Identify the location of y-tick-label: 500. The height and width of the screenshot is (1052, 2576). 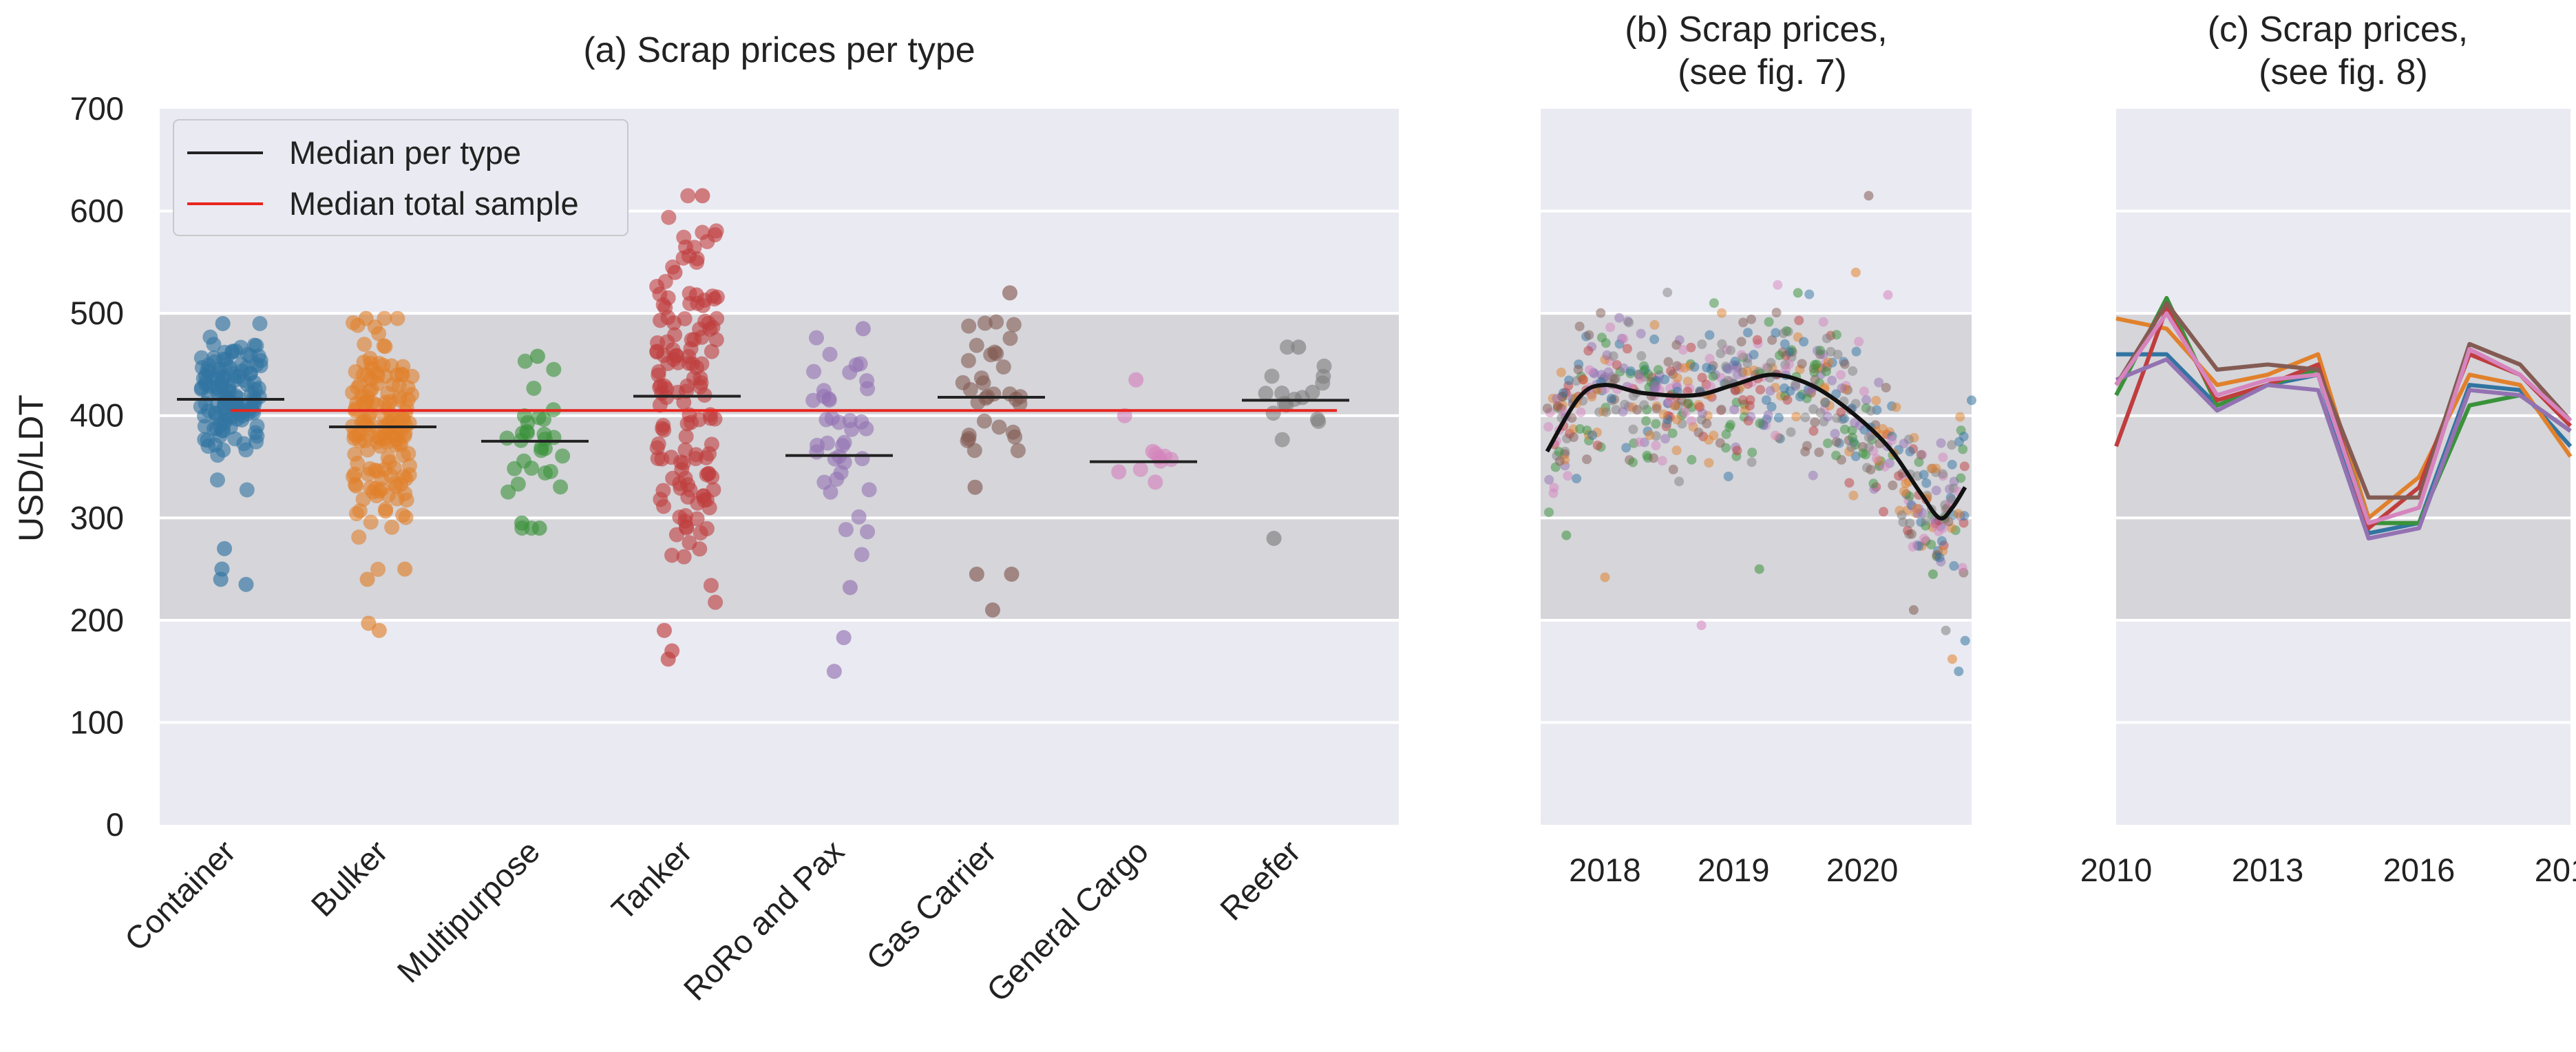
(97, 313).